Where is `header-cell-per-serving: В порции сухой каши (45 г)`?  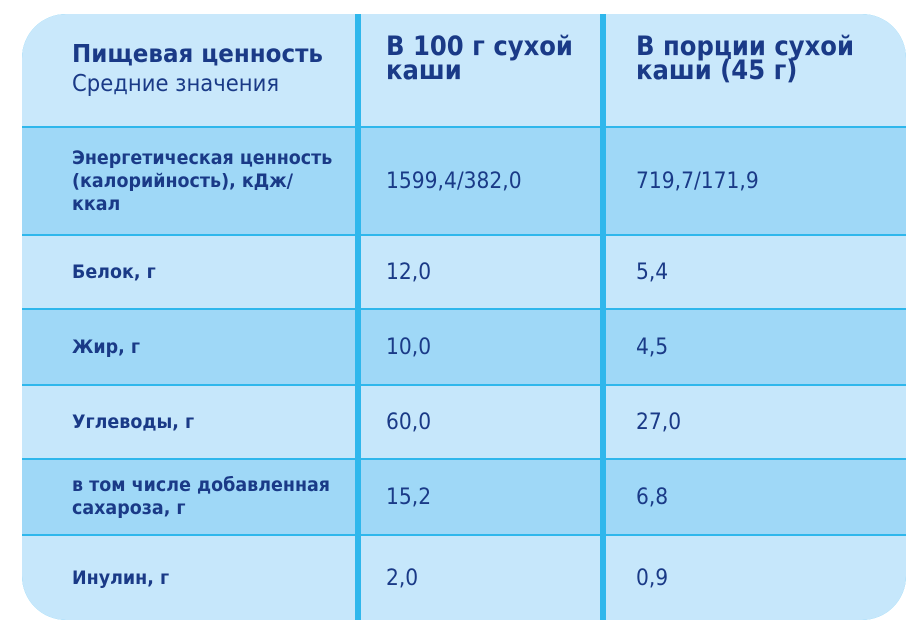
header-cell-per-serving: В порции сухой каши (45 г) is located at coordinates (756, 70).